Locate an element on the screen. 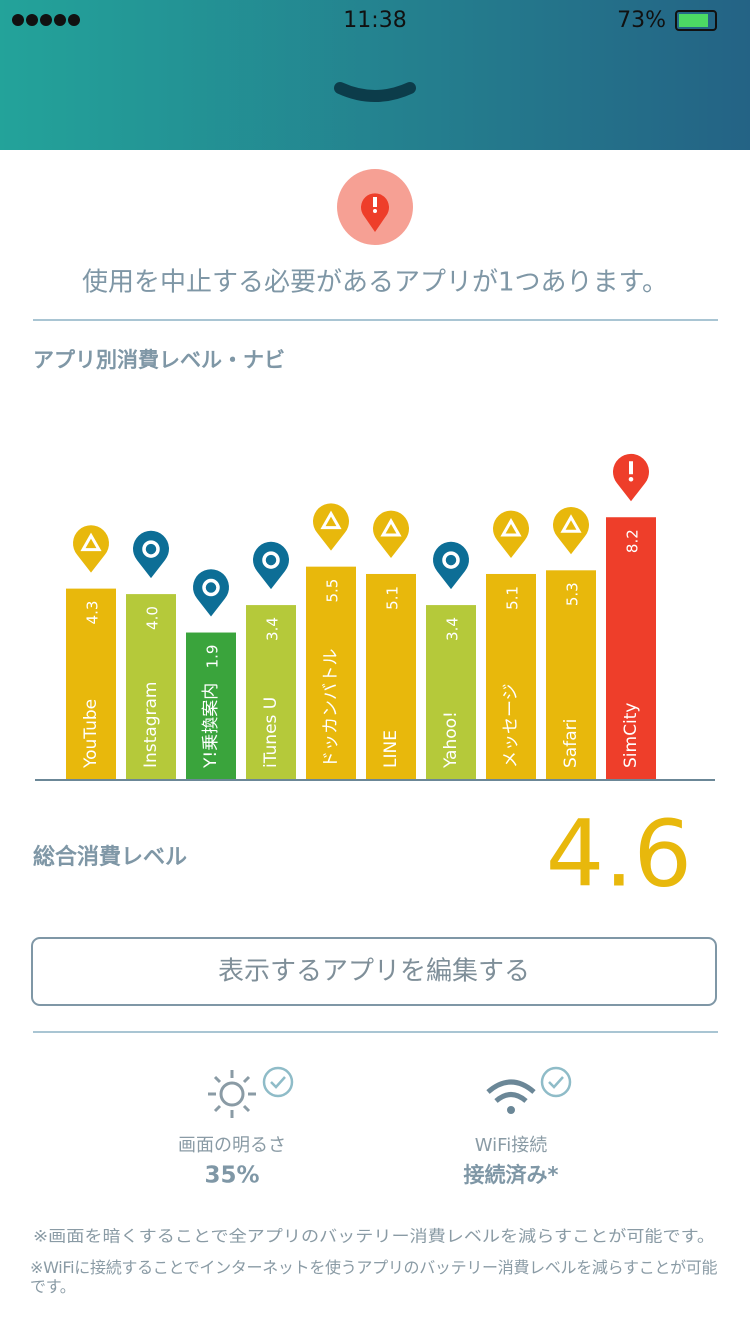 The width and height of the screenshot is (750, 1338). section-title: アプリ別消費レベル・ナビ is located at coordinates (159, 360).